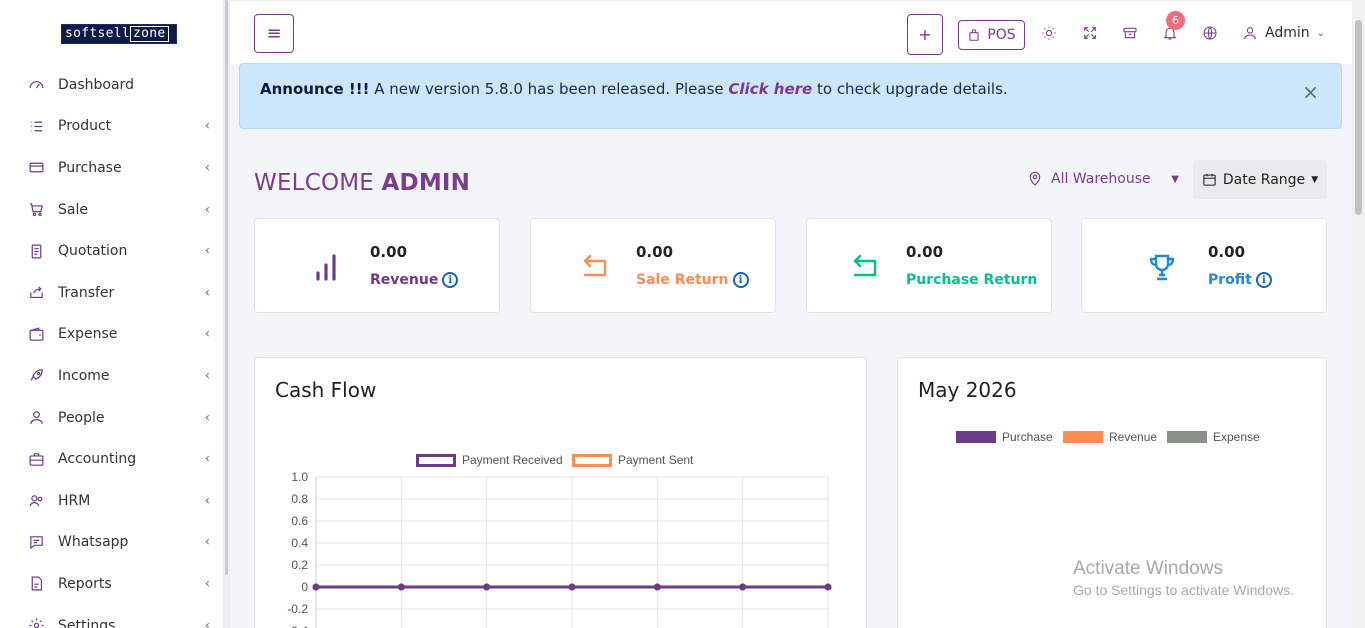  Describe the element at coordinates (111, 418) in the screenshot. I see `sidebar-item-people: People ‹` at that location.